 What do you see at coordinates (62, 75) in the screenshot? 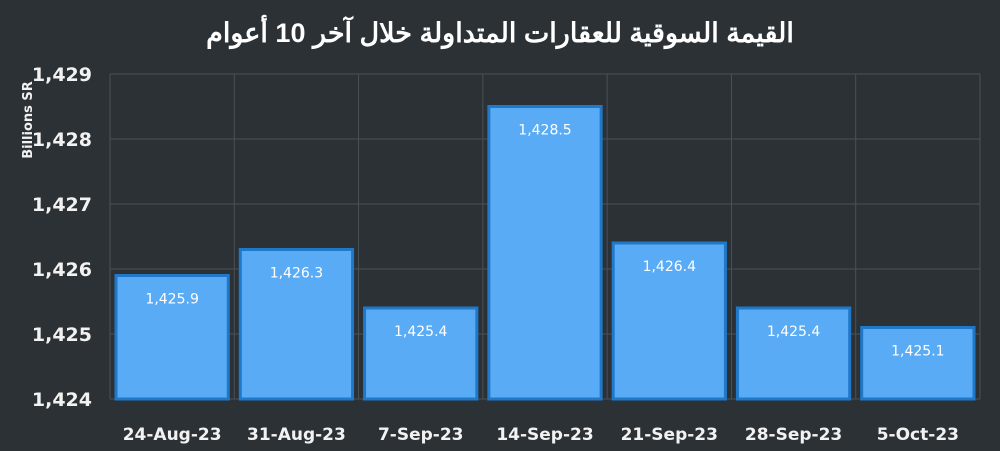
I see `y-tick-label: 1,429` at bounding box center [62, 75].